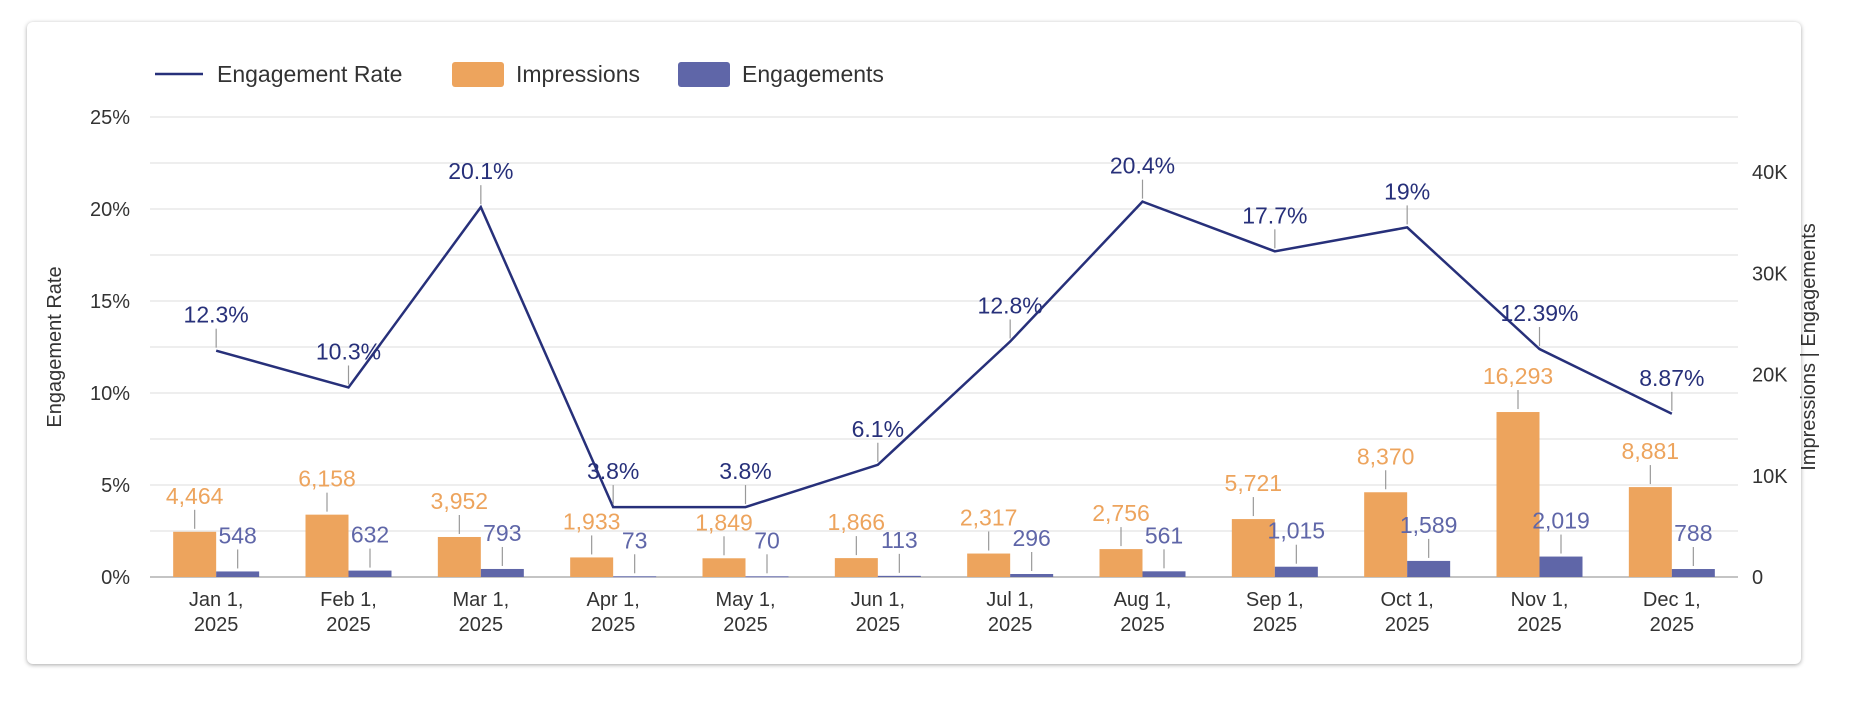  What do you see at coordinates (110, 394) in the screenshot?
I see `y-left-tick-label: 10%` at bounding box center [110, 394].